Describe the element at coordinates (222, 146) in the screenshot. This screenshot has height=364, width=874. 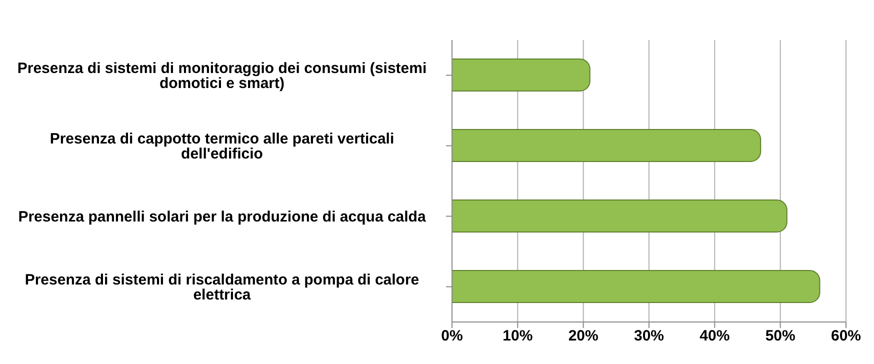
I see `y-tick-label: Presenza di cappotto termico alle pareti verticali dell'edificio` at that location.